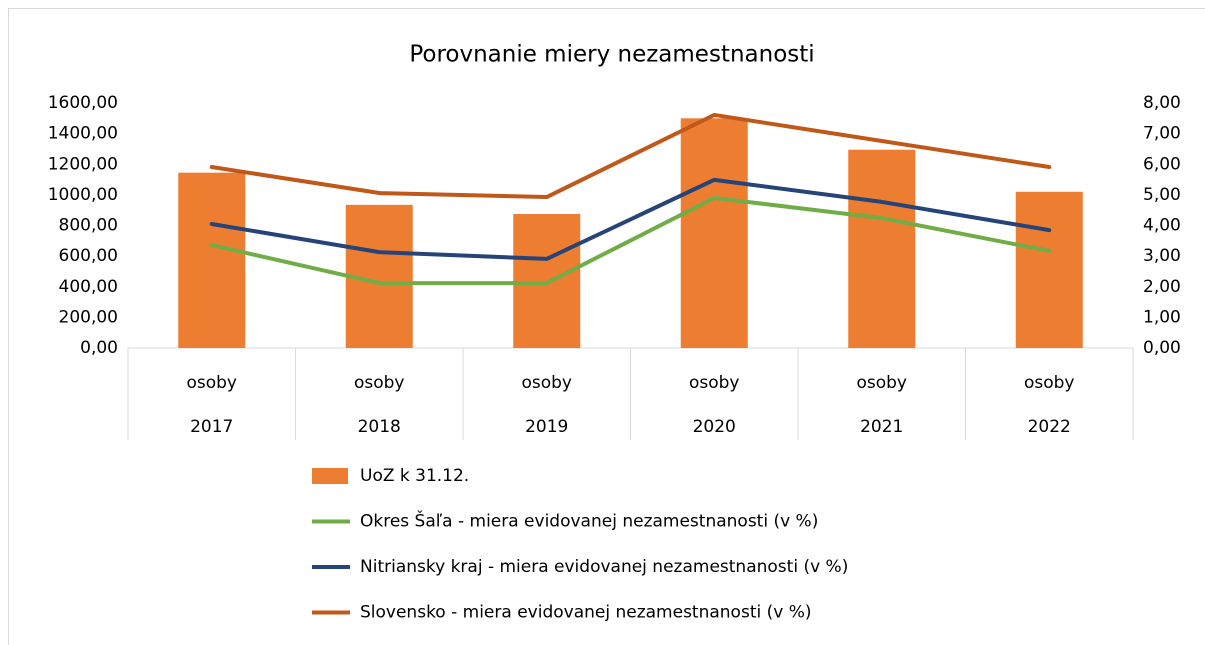 The height and width of the screenshot is (645, 1205). Describe the element at coordinates (1162, 348) in the screenshot. I see `y2-tick-label: 0,00` at that location.